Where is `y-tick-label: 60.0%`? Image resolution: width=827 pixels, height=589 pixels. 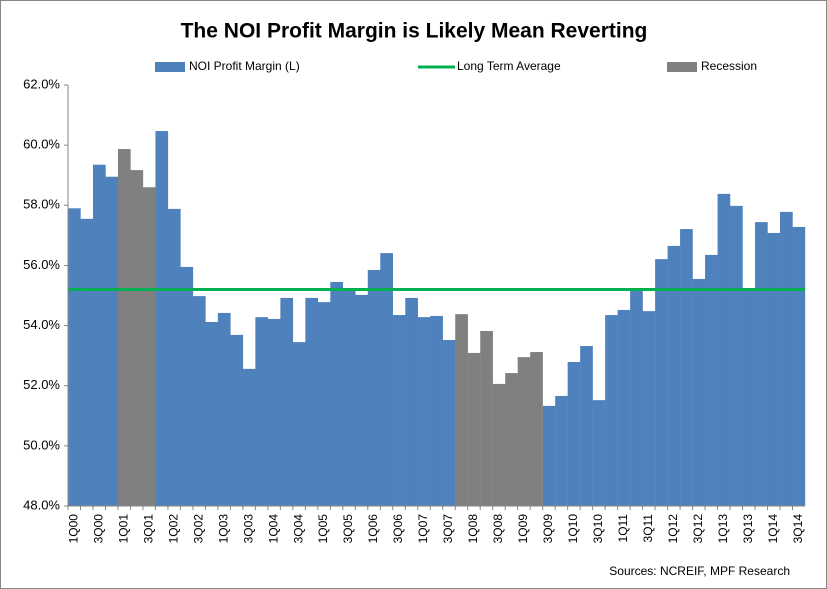
y-tick-label: 60.0% is located at coordinates (41, 144).